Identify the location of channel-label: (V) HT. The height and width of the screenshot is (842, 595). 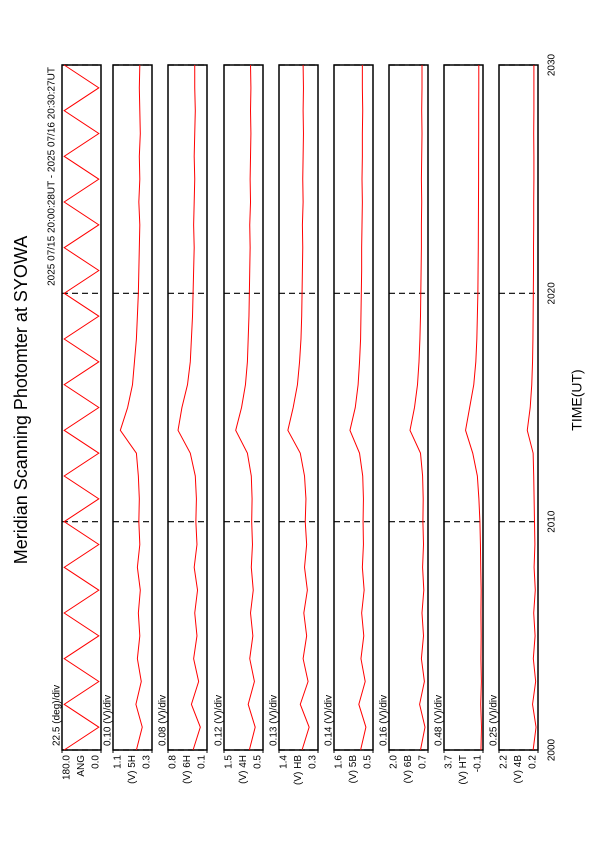
(463, 769).